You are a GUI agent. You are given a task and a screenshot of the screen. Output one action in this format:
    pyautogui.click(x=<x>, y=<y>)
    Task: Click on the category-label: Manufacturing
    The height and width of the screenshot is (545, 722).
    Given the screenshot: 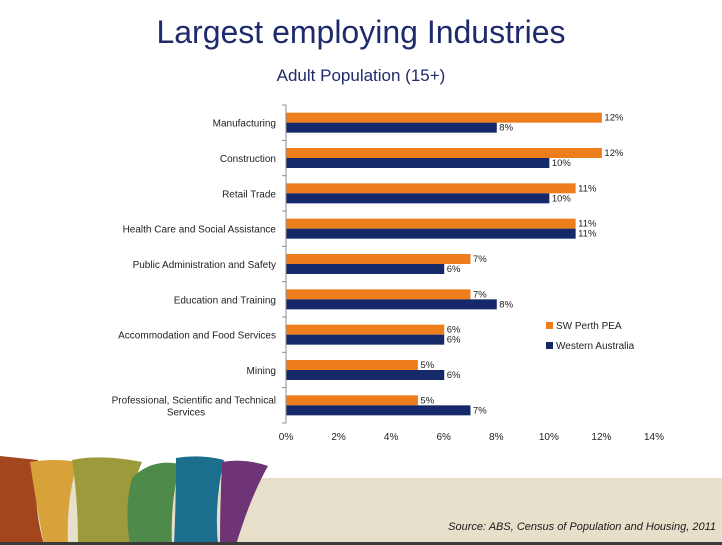 What is the action you would take?
    pyautogui.click(x=244, y=124)
    